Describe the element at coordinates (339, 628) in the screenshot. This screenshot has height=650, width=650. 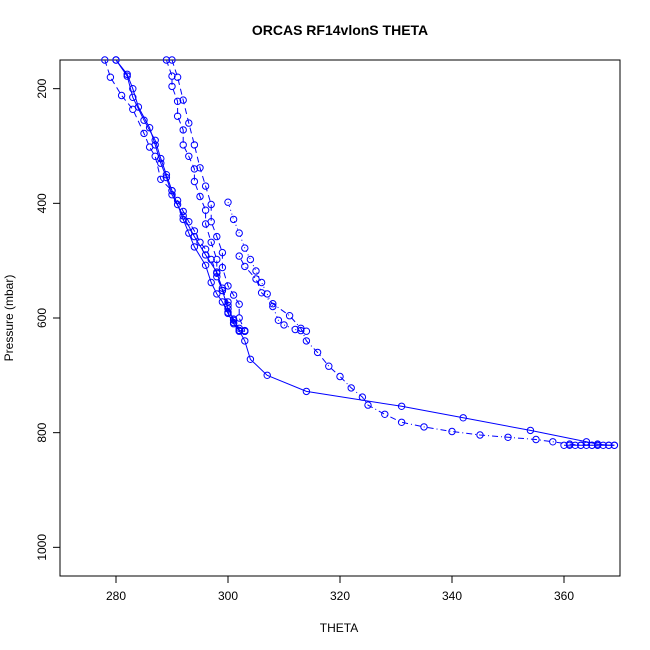
I see `x-axis-label: THETA` at that location.